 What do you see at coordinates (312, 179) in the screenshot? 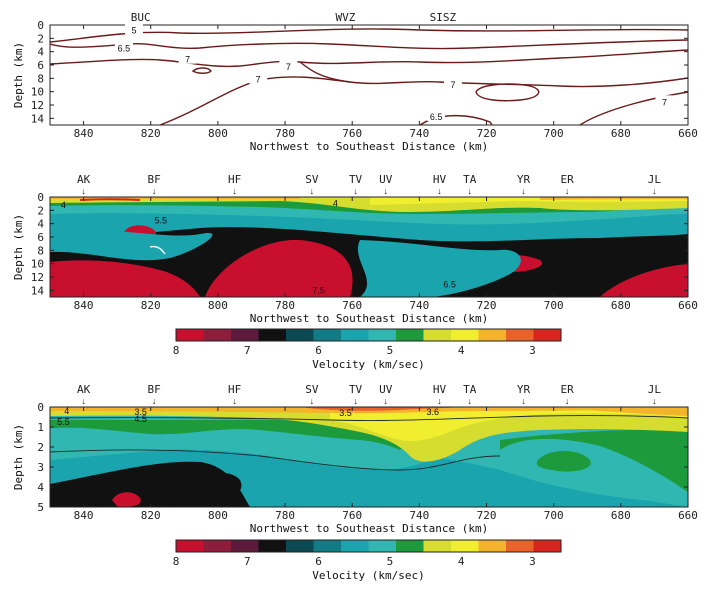
I see `site-label: SV` at bounding box center [312, 179].